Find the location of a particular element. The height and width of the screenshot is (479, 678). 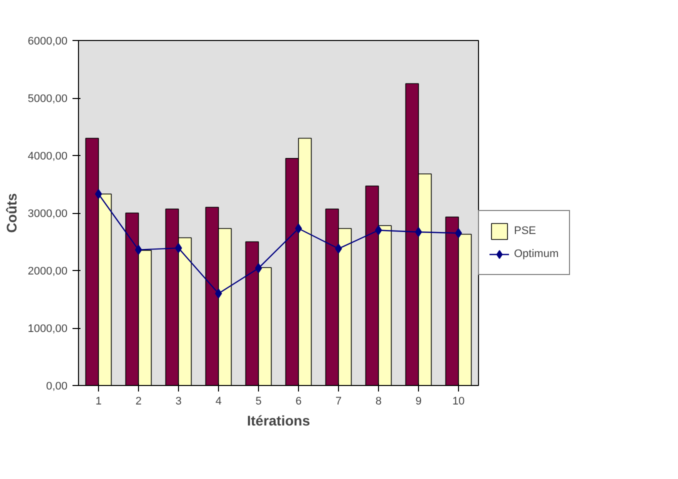

x-tick-label: 8 is located at coordinates (378, 402).